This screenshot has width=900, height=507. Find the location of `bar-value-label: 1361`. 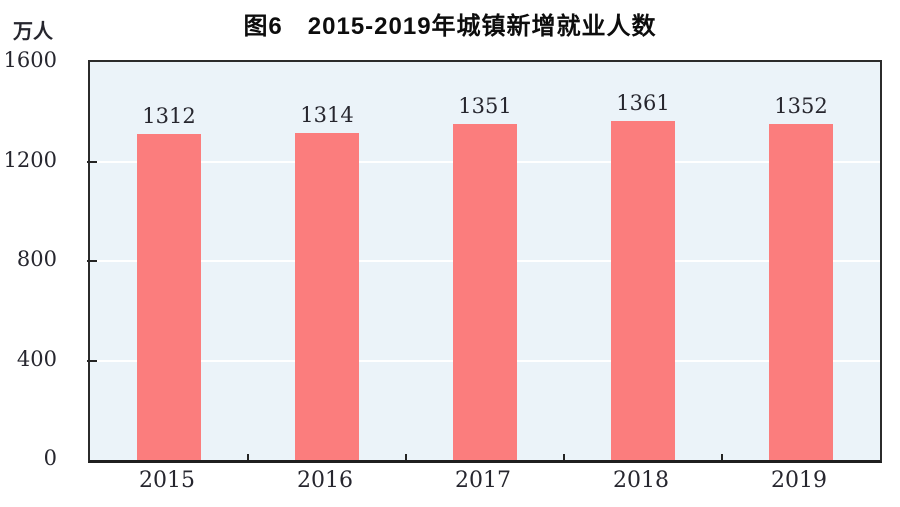

bar-value-label: 1361 is located at coordinates (643, 103).